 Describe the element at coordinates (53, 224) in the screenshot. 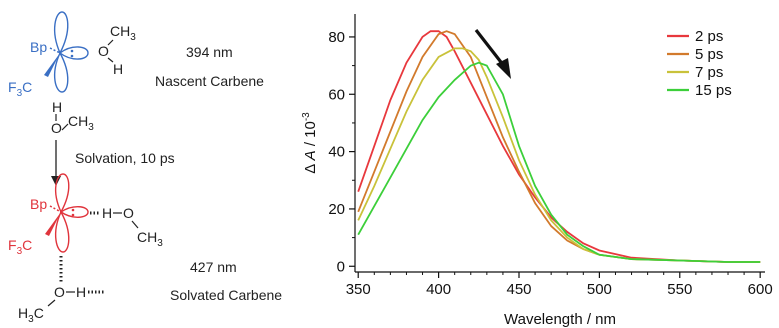

I see `solvated-cf3-wedge` at that location.